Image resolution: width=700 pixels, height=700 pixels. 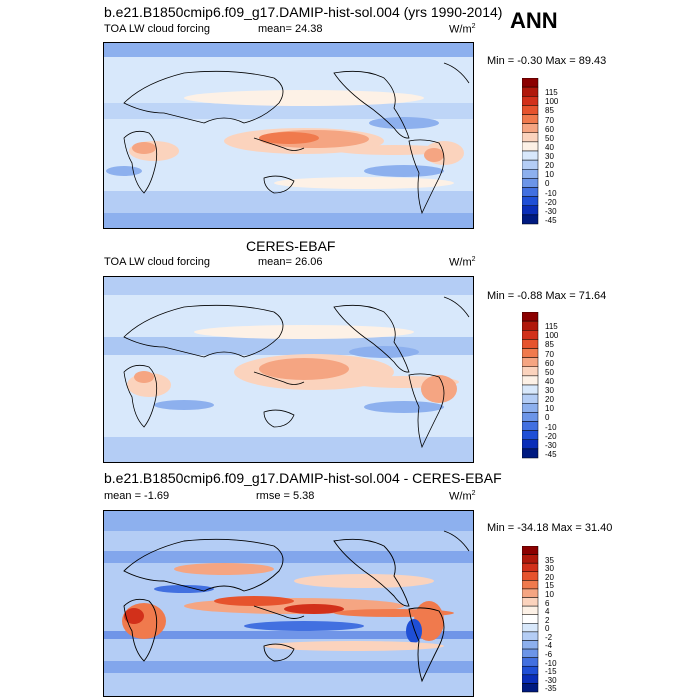 What do you see at coordinates (290, 262) in the screenshot?
I see `panel2-mean: mean= 26.06` at bounding box center [290, 262].